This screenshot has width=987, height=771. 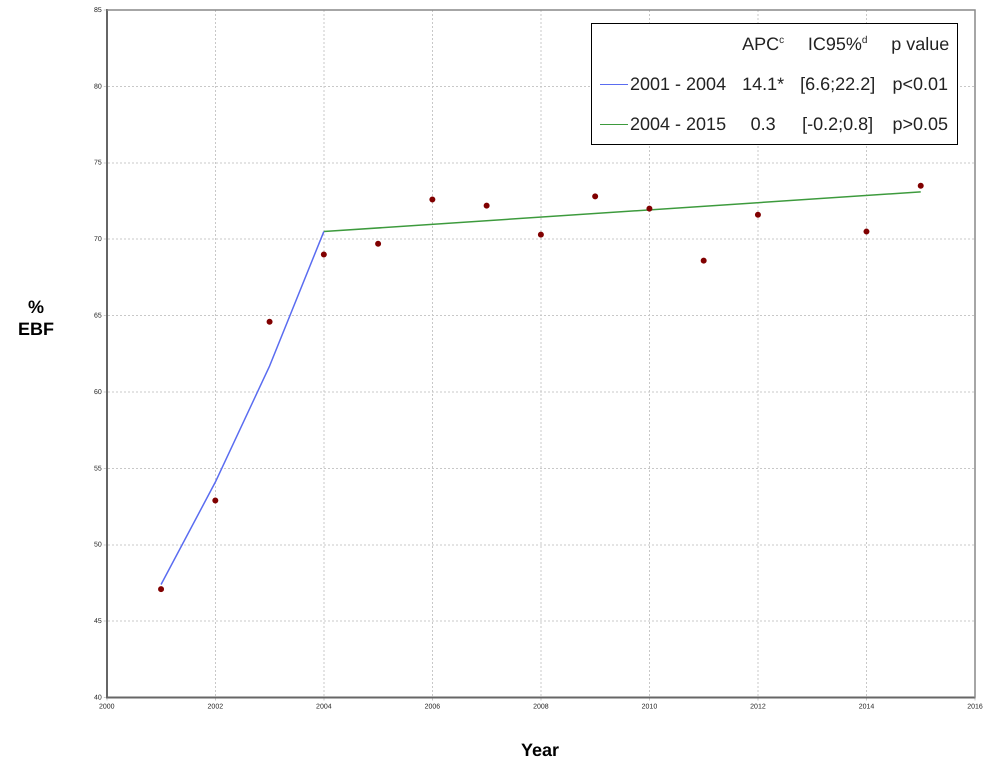 What do you see at coordinates (920, 84) in the screenshot?
I see `annotation: p<0.01` at bounding box center [920, 84].